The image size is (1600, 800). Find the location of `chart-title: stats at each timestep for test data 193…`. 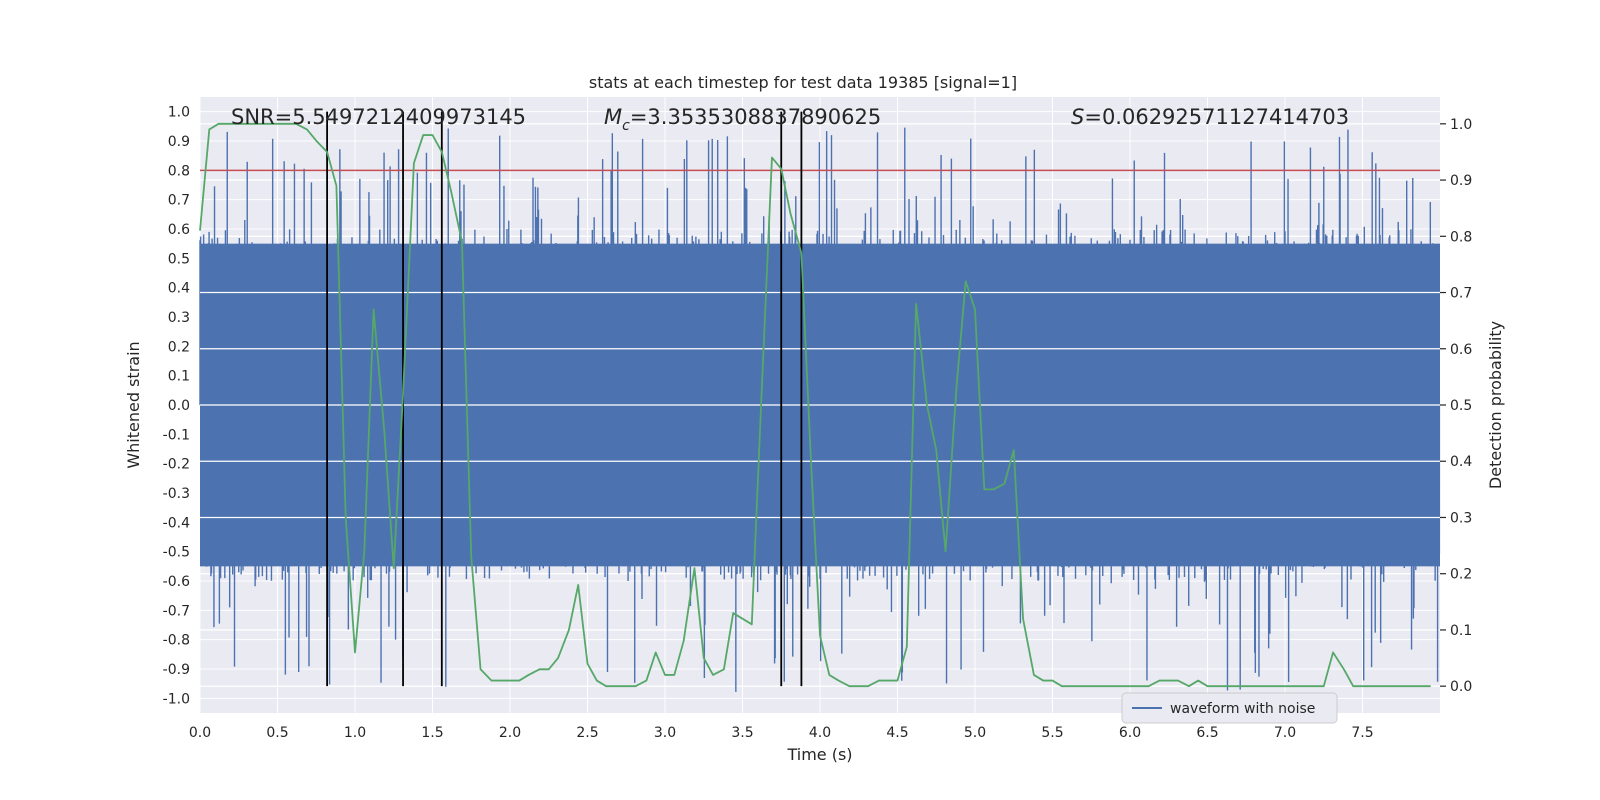

chart-title: stats at each timestep for test data 193… is located at coordinates (803, 82).